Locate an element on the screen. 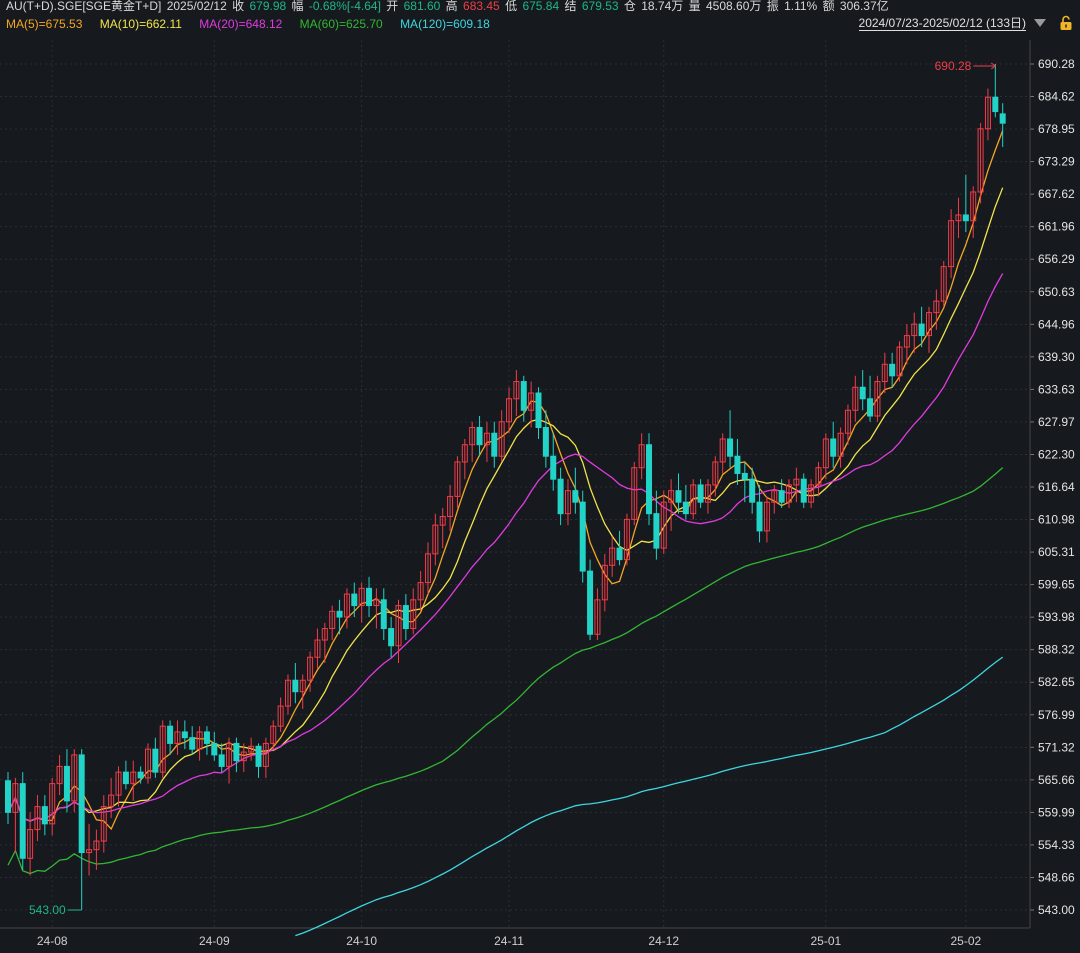 The image size is (1080, 953). open-label: 开 is located at coordinates (392, 6).